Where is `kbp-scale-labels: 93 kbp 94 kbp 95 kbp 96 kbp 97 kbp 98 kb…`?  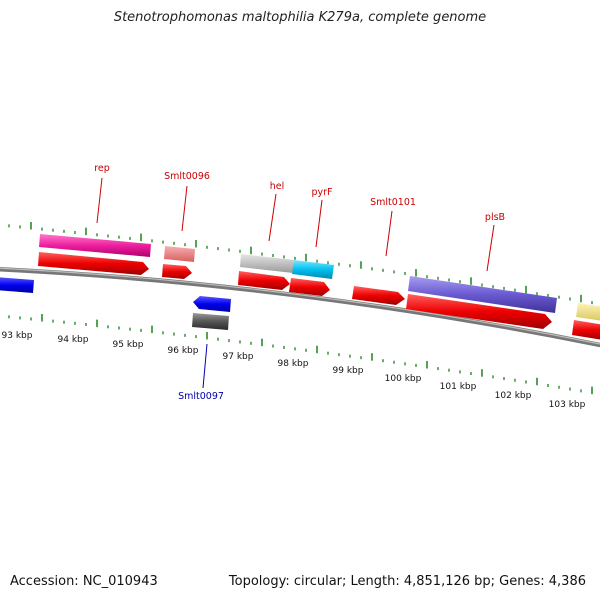
kbp-scale-labels: 93 kbp 94 kbp 95 kbp 96 kbp 97 kbp 98 kb… is located at coordinates (294, 370).